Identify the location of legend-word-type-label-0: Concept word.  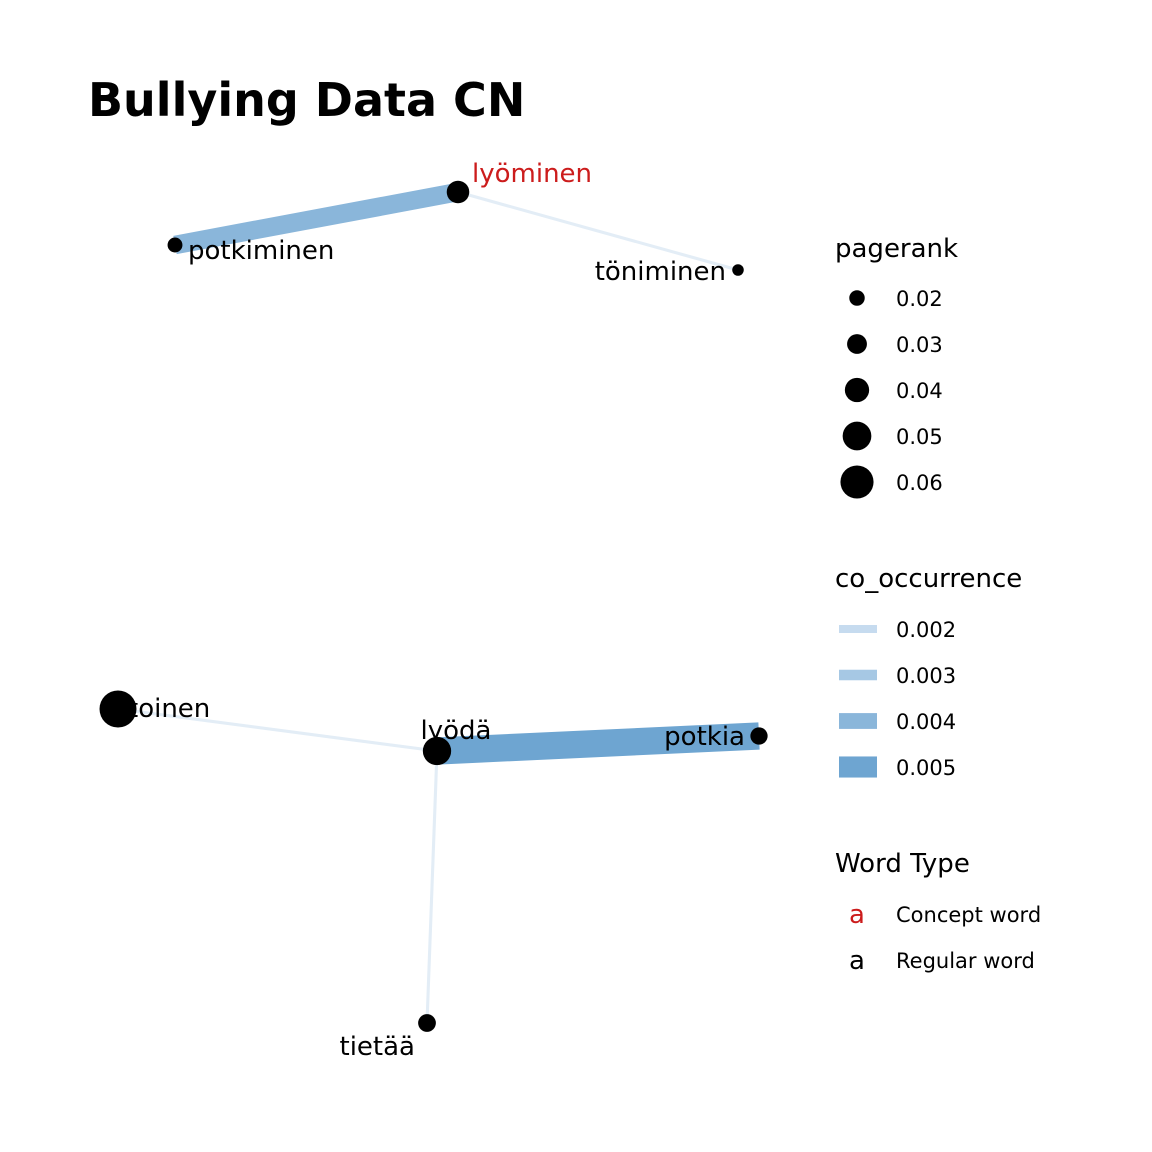
(968, 915).